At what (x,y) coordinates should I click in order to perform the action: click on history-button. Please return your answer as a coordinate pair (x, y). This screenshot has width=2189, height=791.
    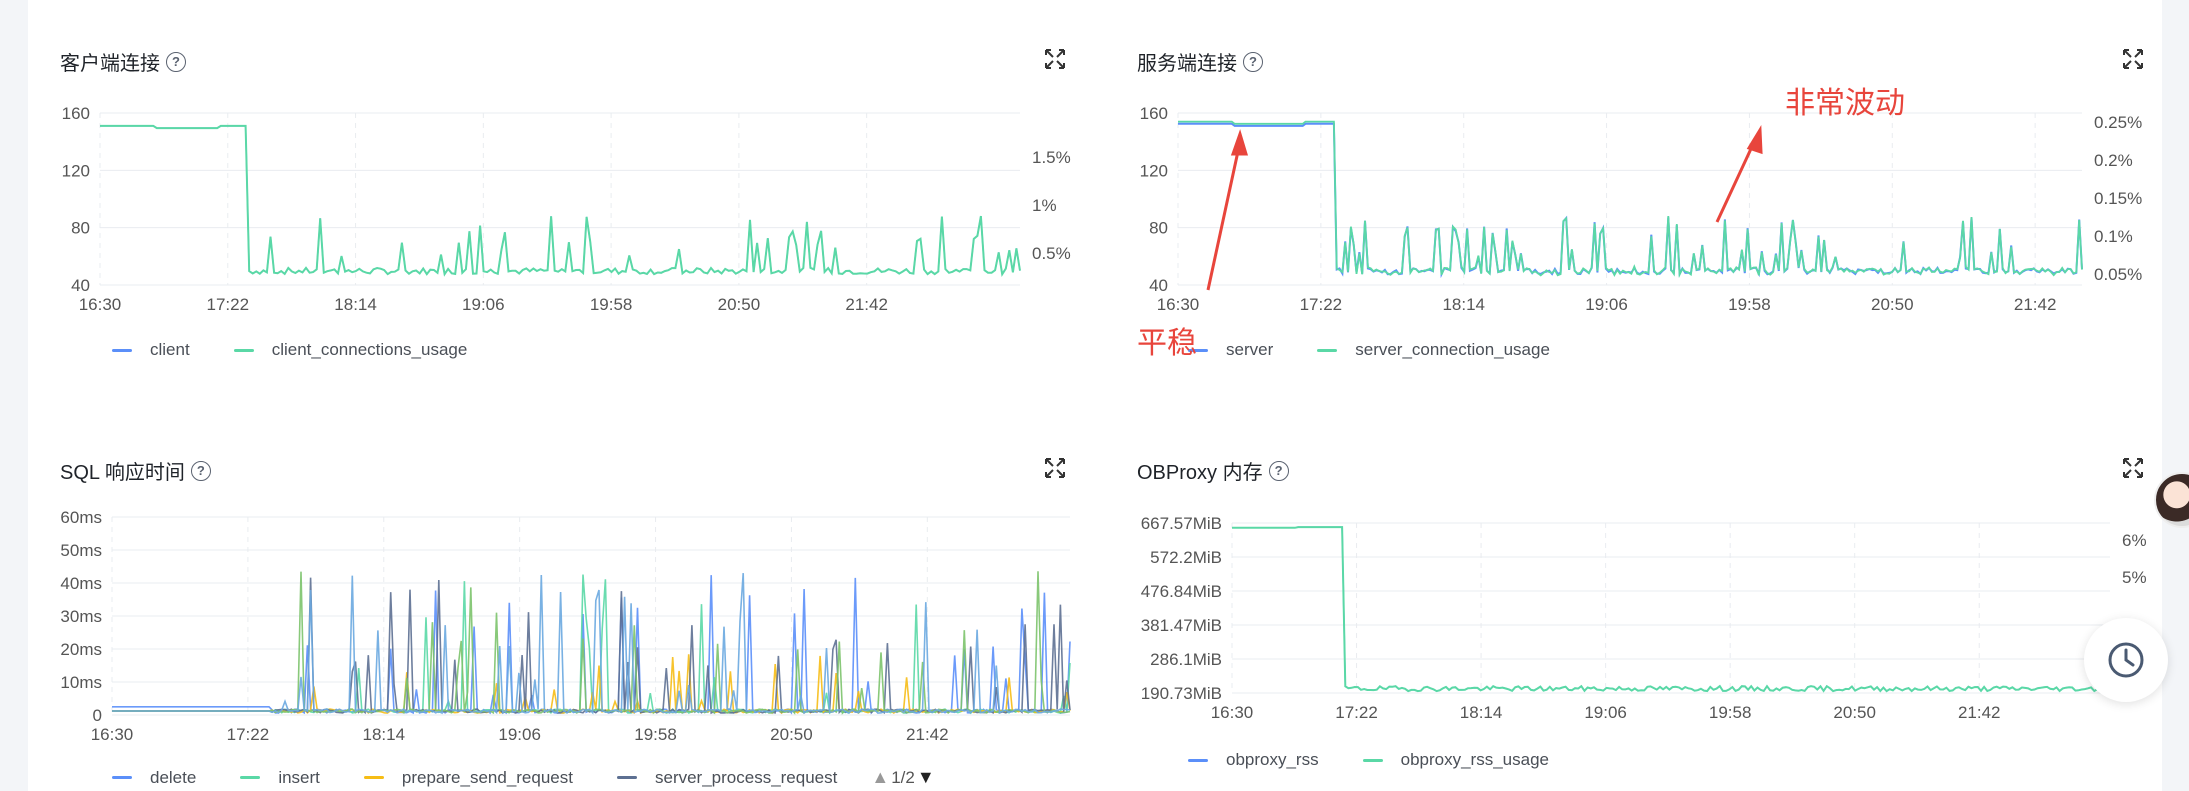
    Looking at the image, I should click on (2126, 660).